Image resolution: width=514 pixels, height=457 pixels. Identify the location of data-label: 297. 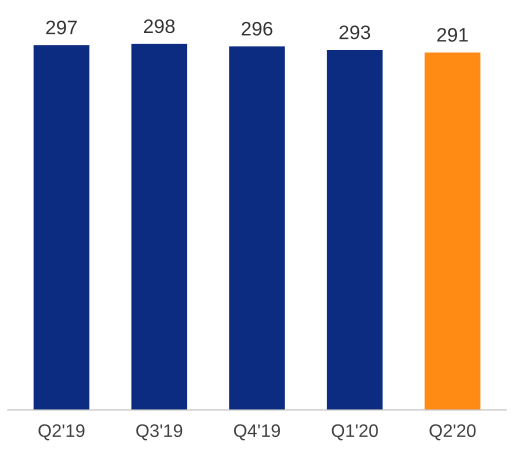
(61, 27).